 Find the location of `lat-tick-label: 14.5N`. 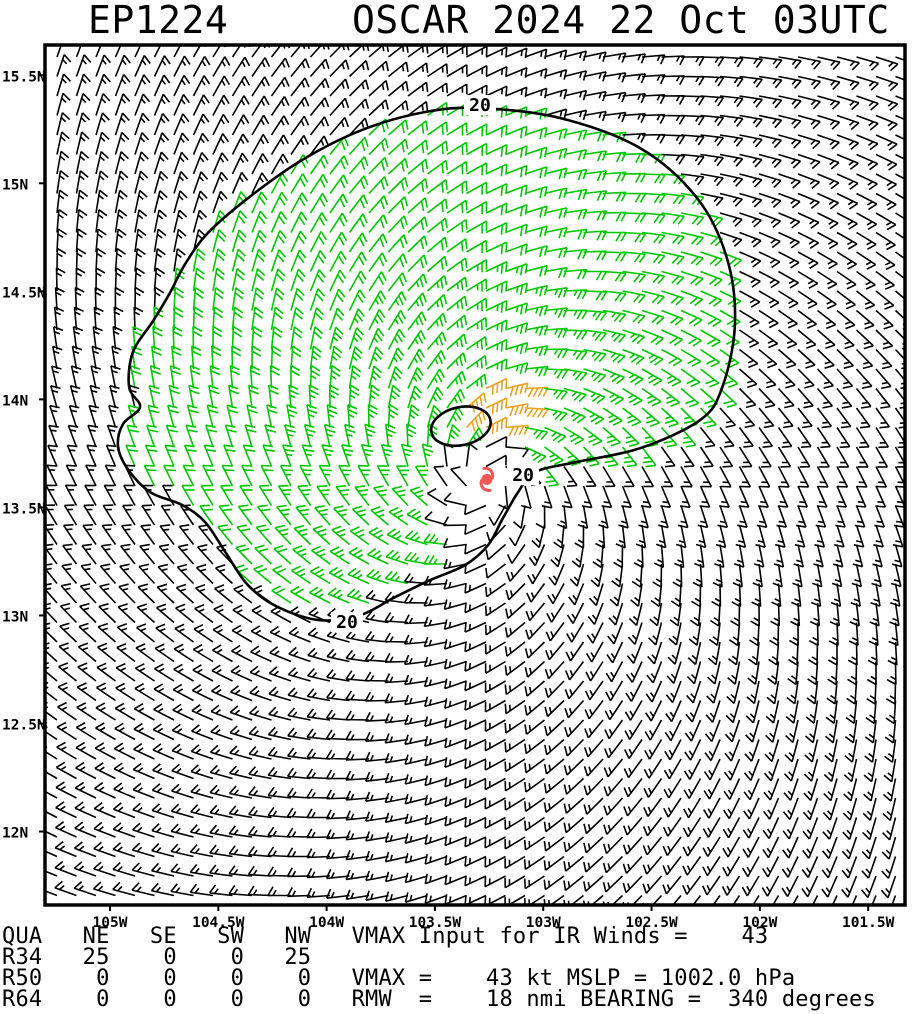

lat-tick-label: 14.5N is located at coordinates (24, 293).